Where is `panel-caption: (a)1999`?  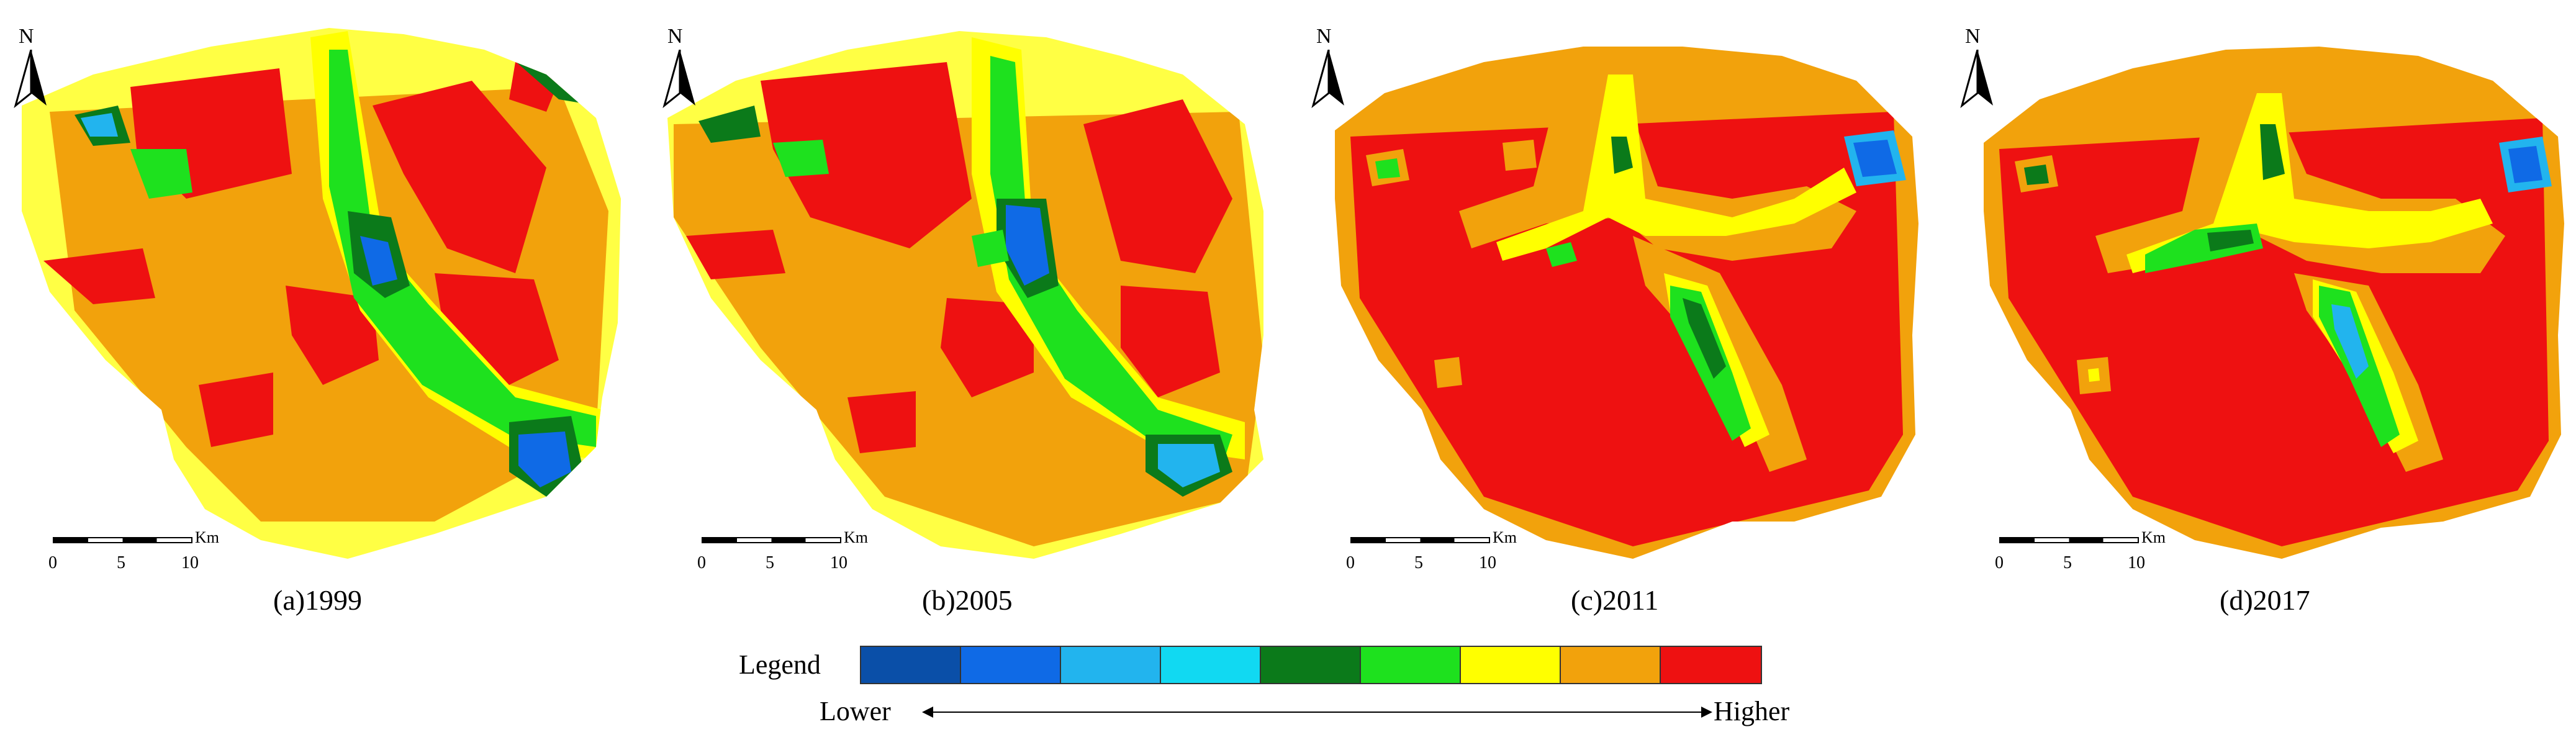
panel-caption: (a)1999 is located at coordinates (318, 600).